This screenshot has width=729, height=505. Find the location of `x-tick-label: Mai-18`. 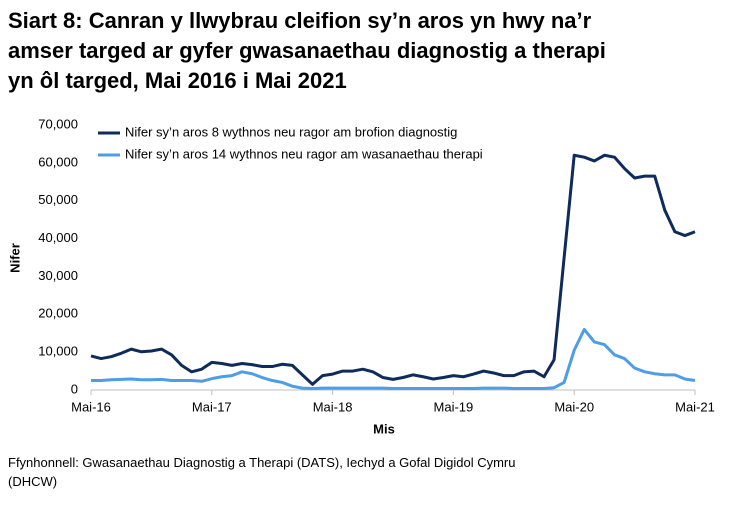

x-tick-label: Mai-18 is located at coordinates (333, 406).